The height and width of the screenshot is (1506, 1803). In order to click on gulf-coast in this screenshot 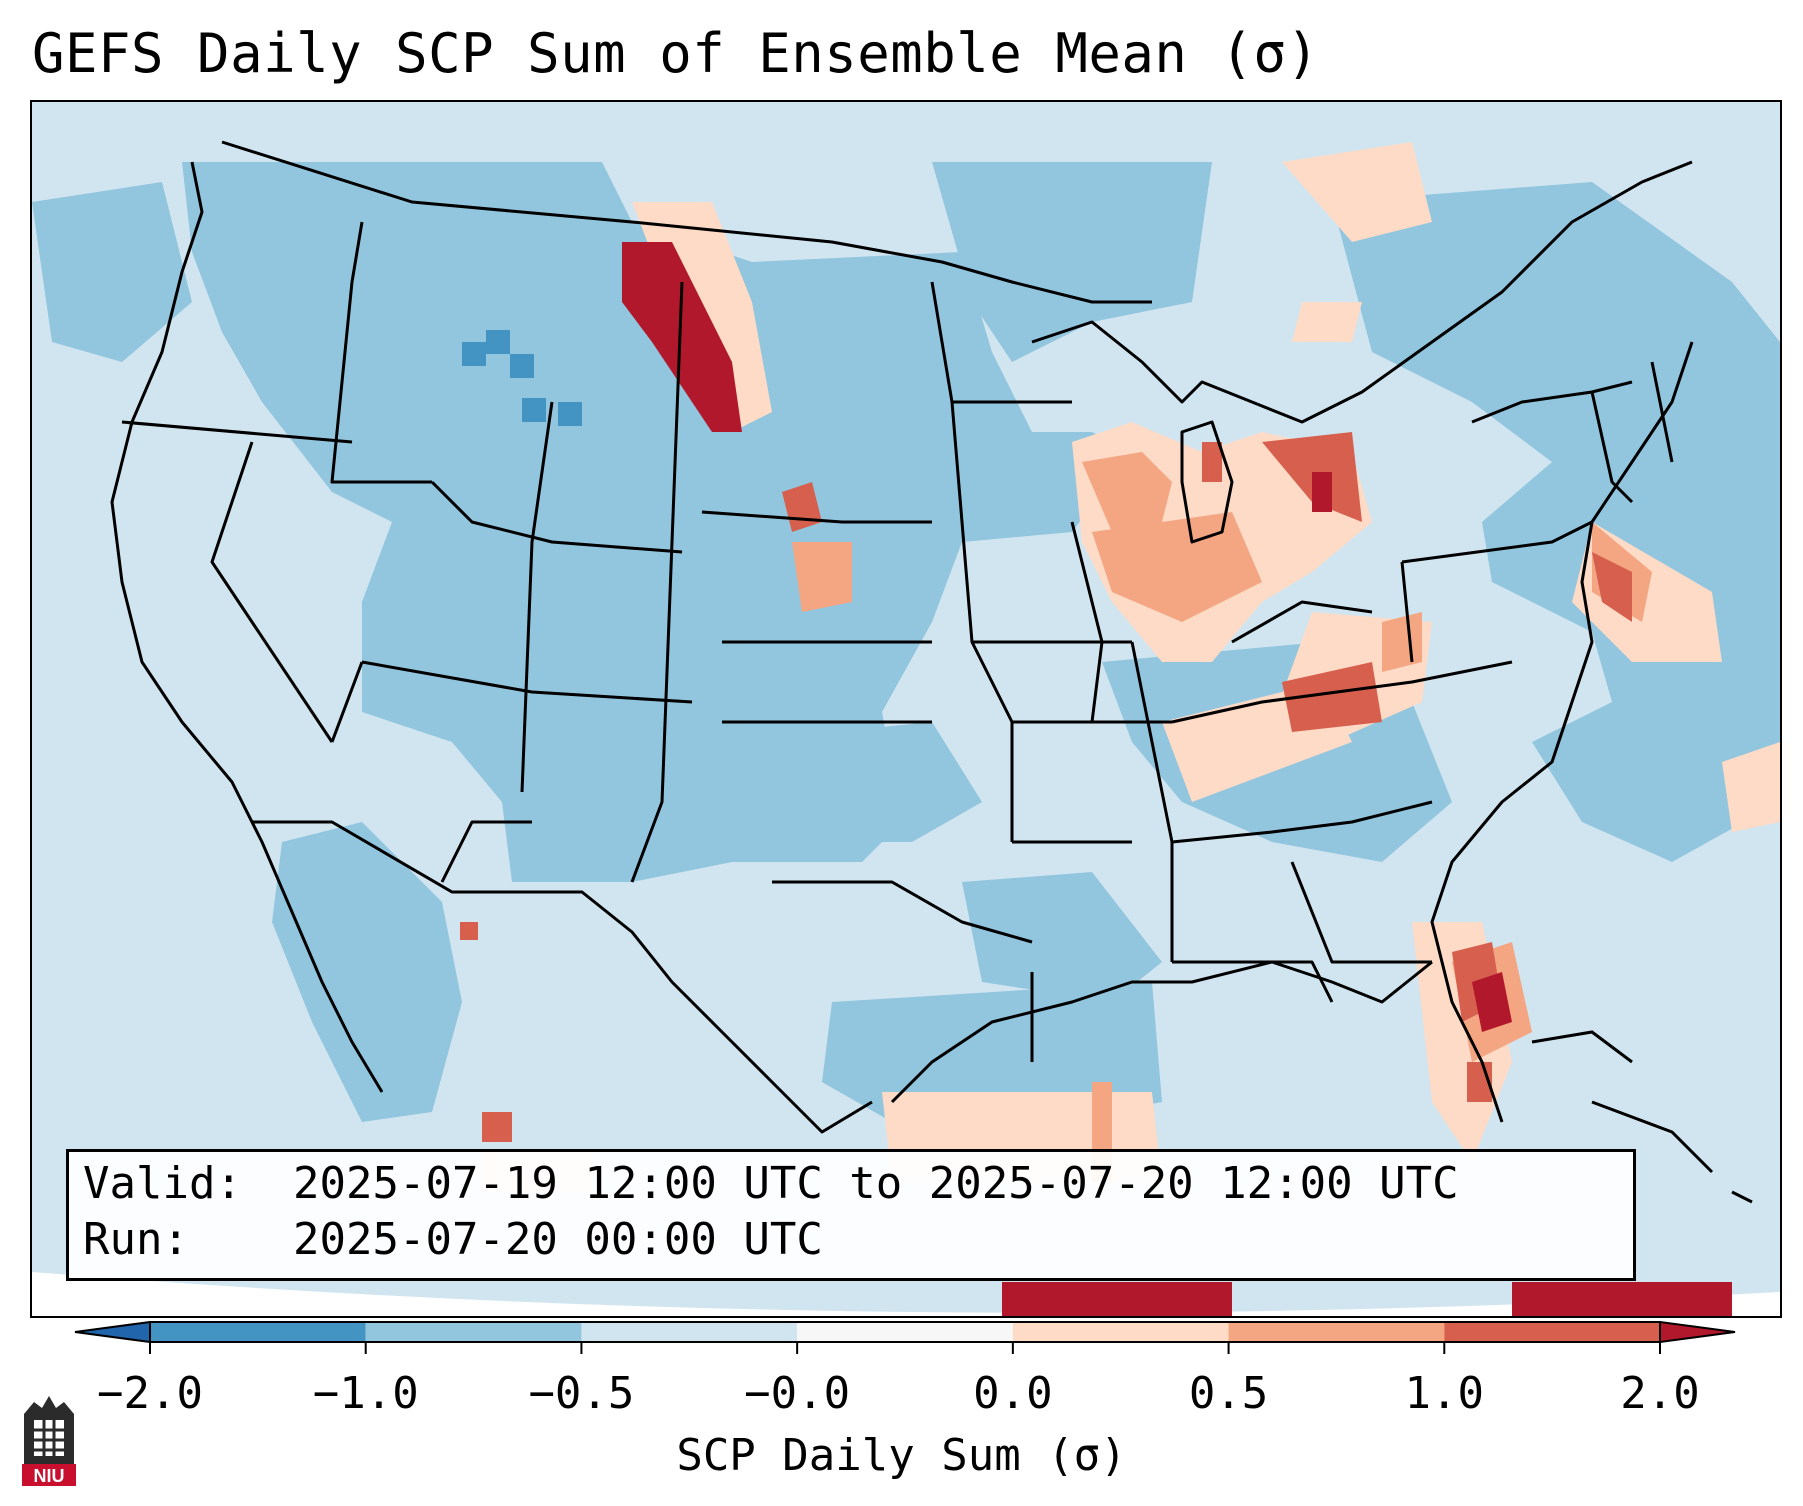, I will do `click(1161, 1032)`.